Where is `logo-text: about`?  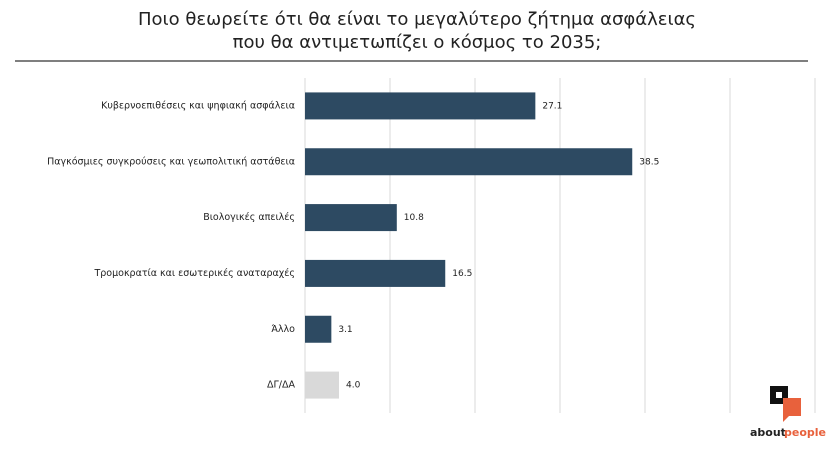 logo-text: about is located at coordinates (768, 432).